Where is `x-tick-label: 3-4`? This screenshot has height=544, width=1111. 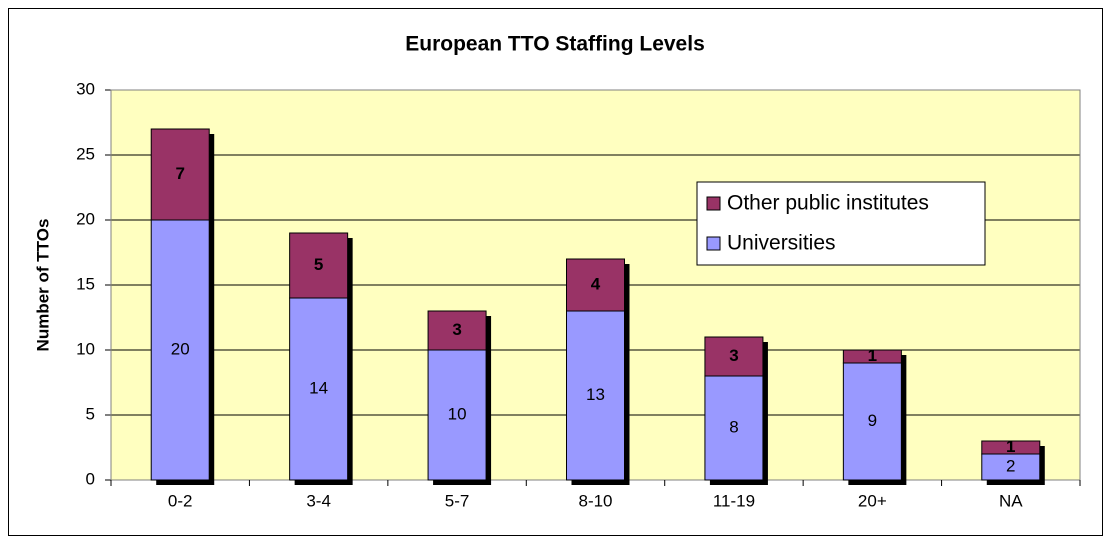
x-tick-label: 3-4 is located at coordinates (318, 500).